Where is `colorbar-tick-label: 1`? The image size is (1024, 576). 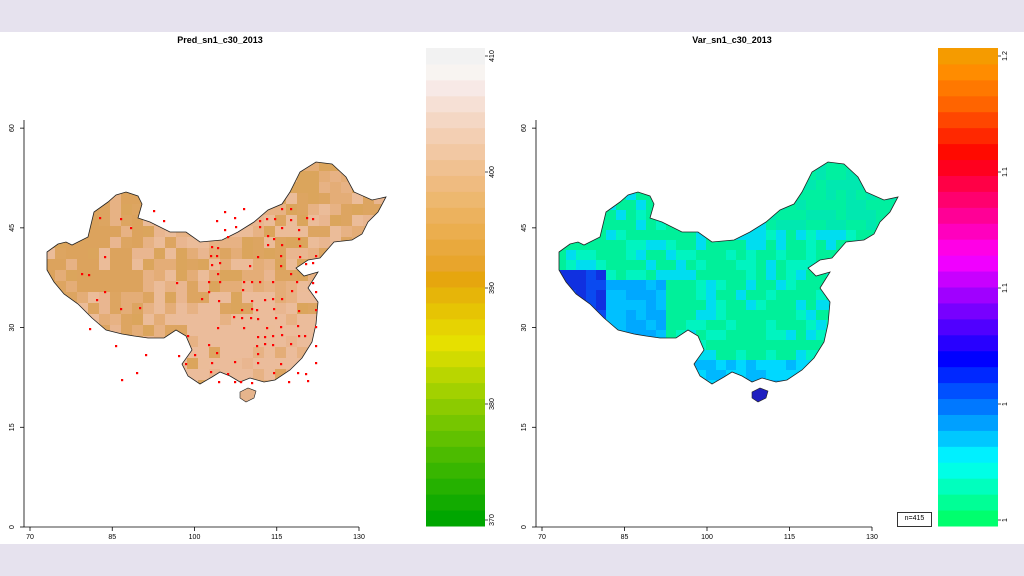 colorbar-tick-label: 1 is located at coordinates (1005, 404).